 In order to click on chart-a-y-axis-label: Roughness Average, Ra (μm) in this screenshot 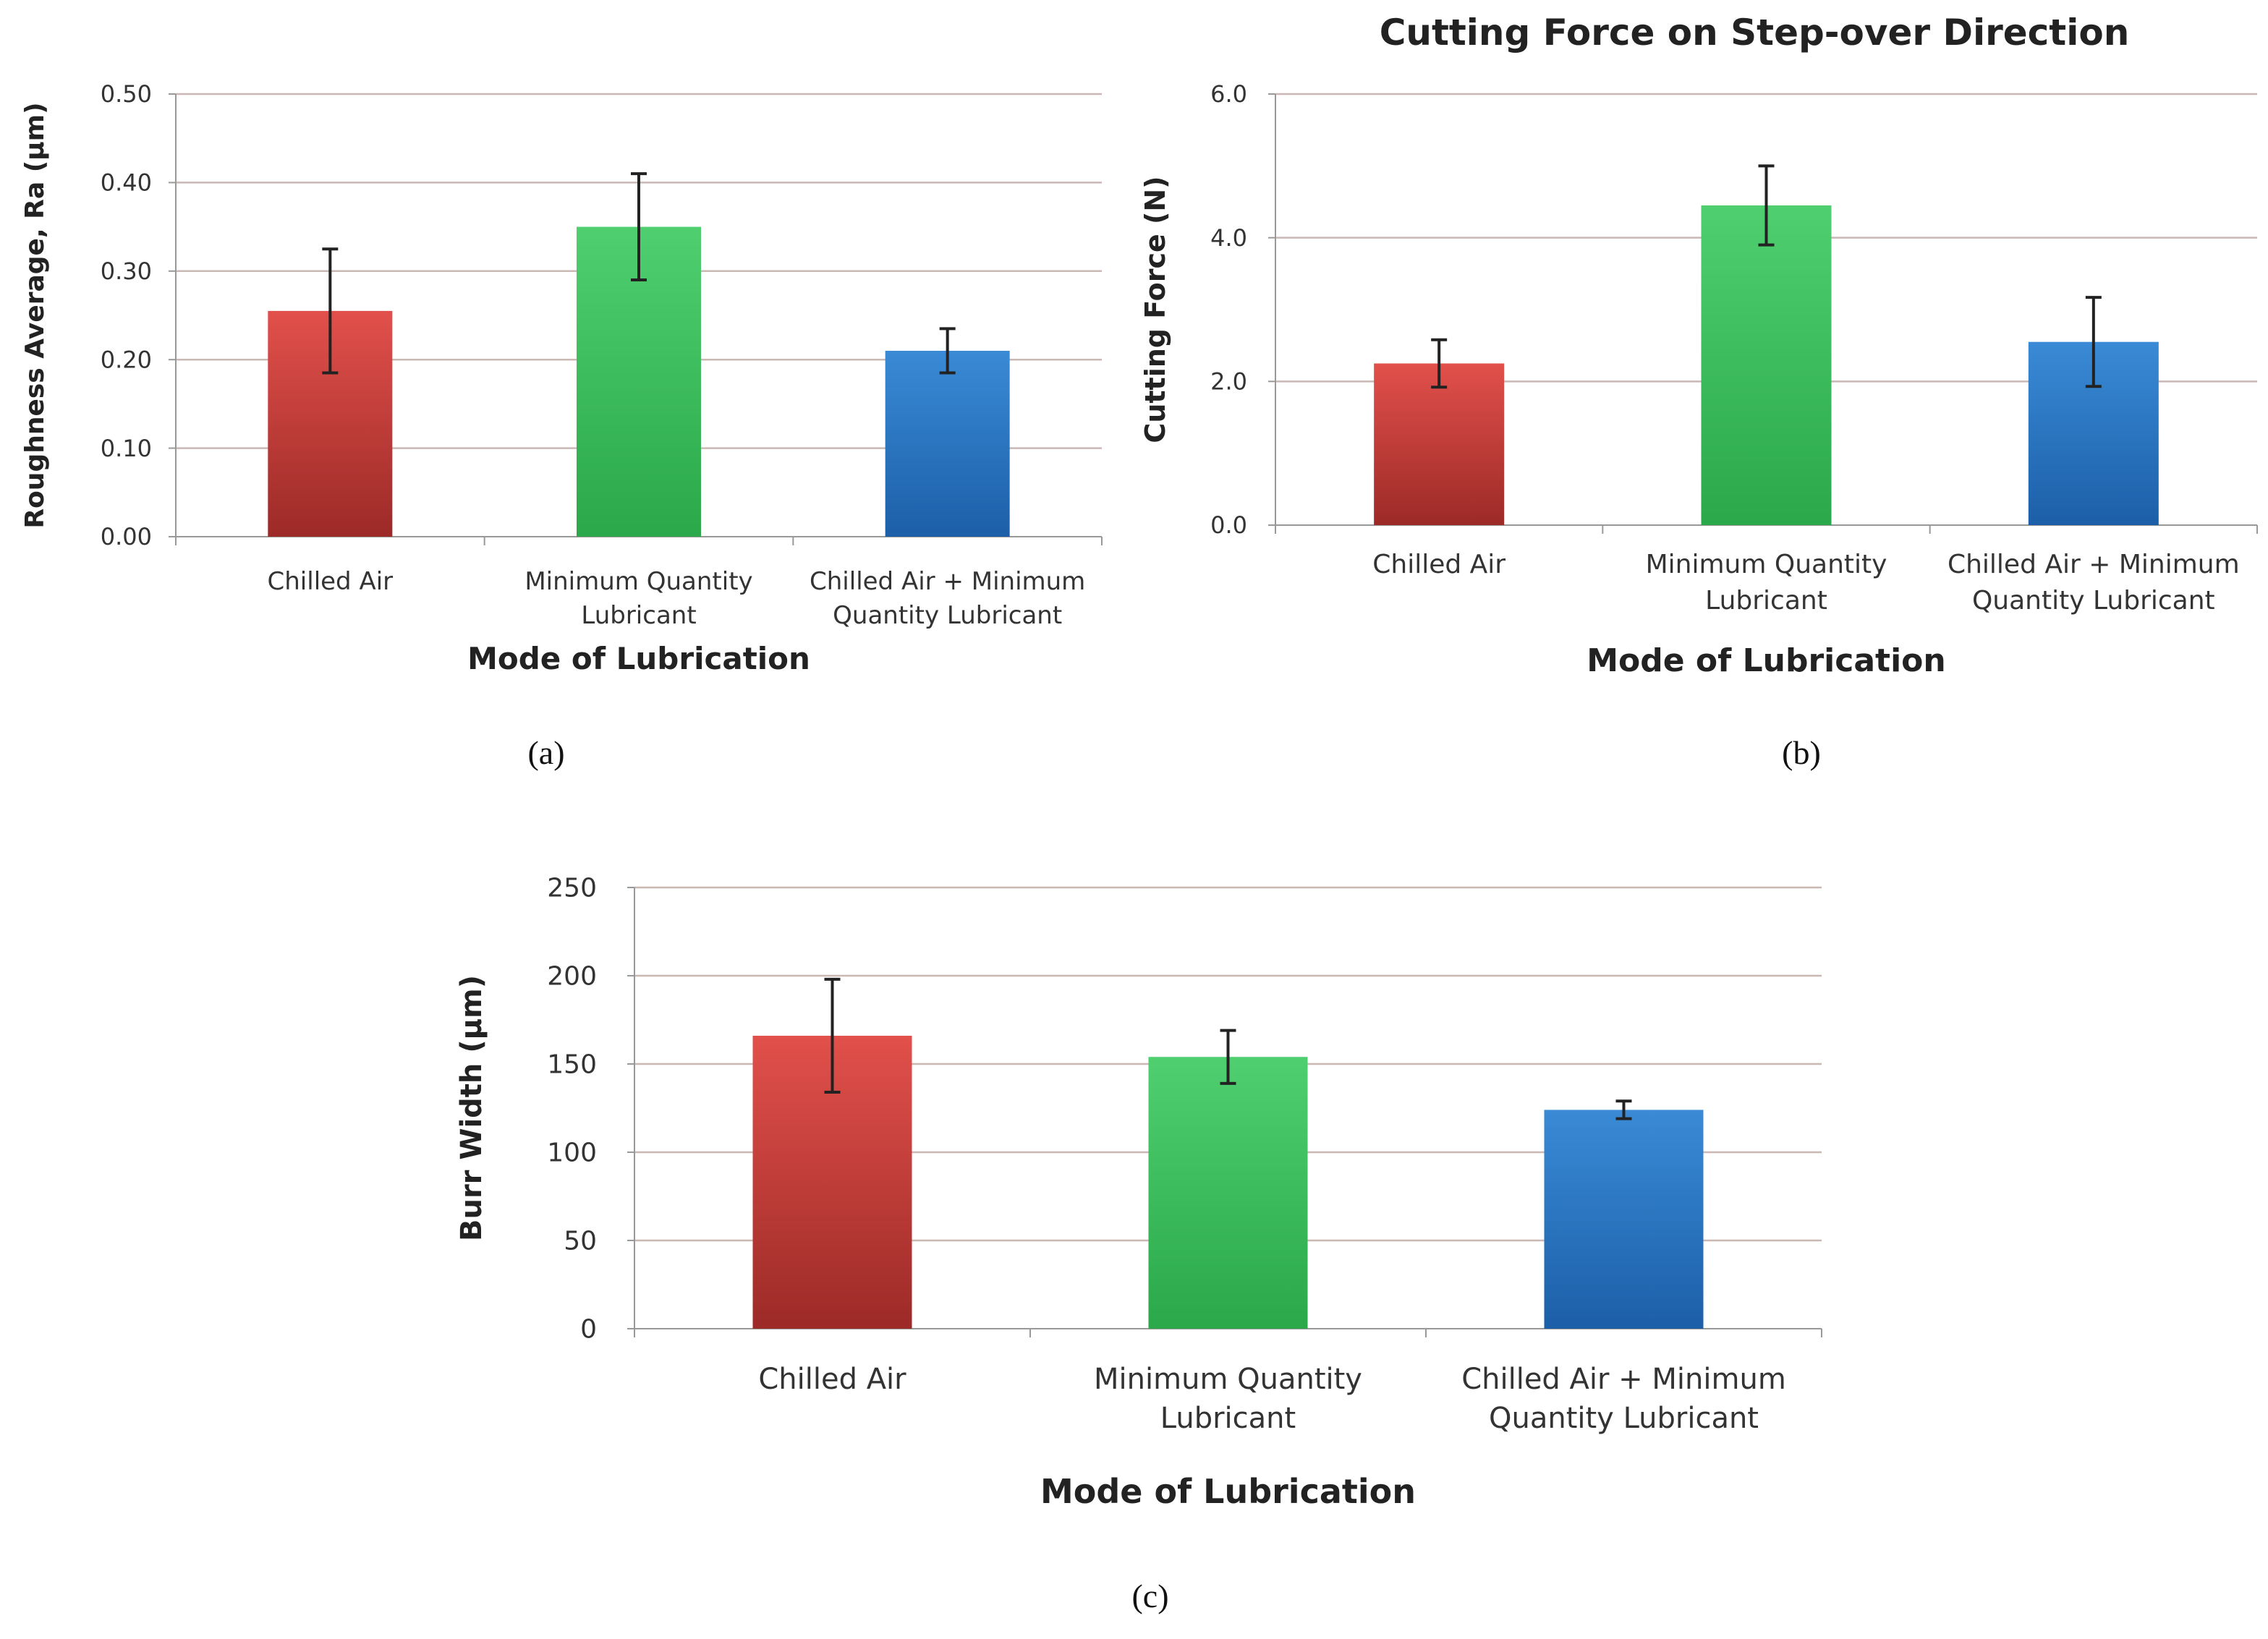, I will do `click(35, 315)`.